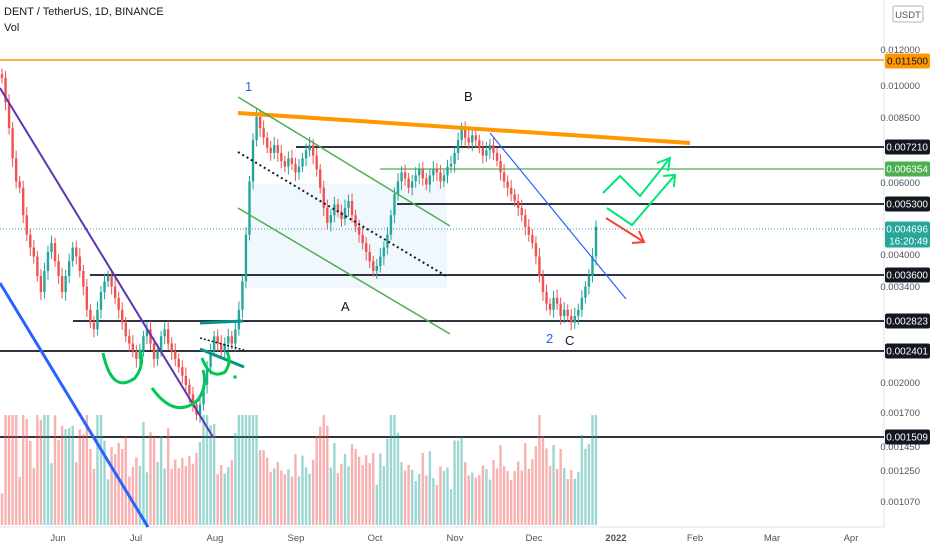 The width and height of the screenshot is (932, 550). I want to click on cup-left-shoulder, so click(122, 367).